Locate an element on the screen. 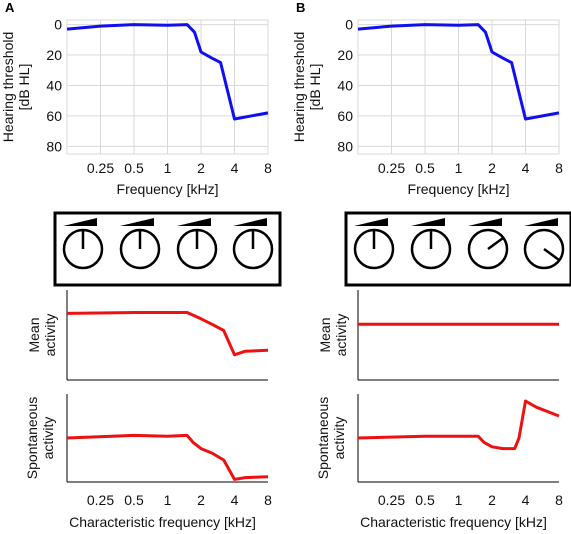  panel-letter: A is located at coordinates (10, 7).